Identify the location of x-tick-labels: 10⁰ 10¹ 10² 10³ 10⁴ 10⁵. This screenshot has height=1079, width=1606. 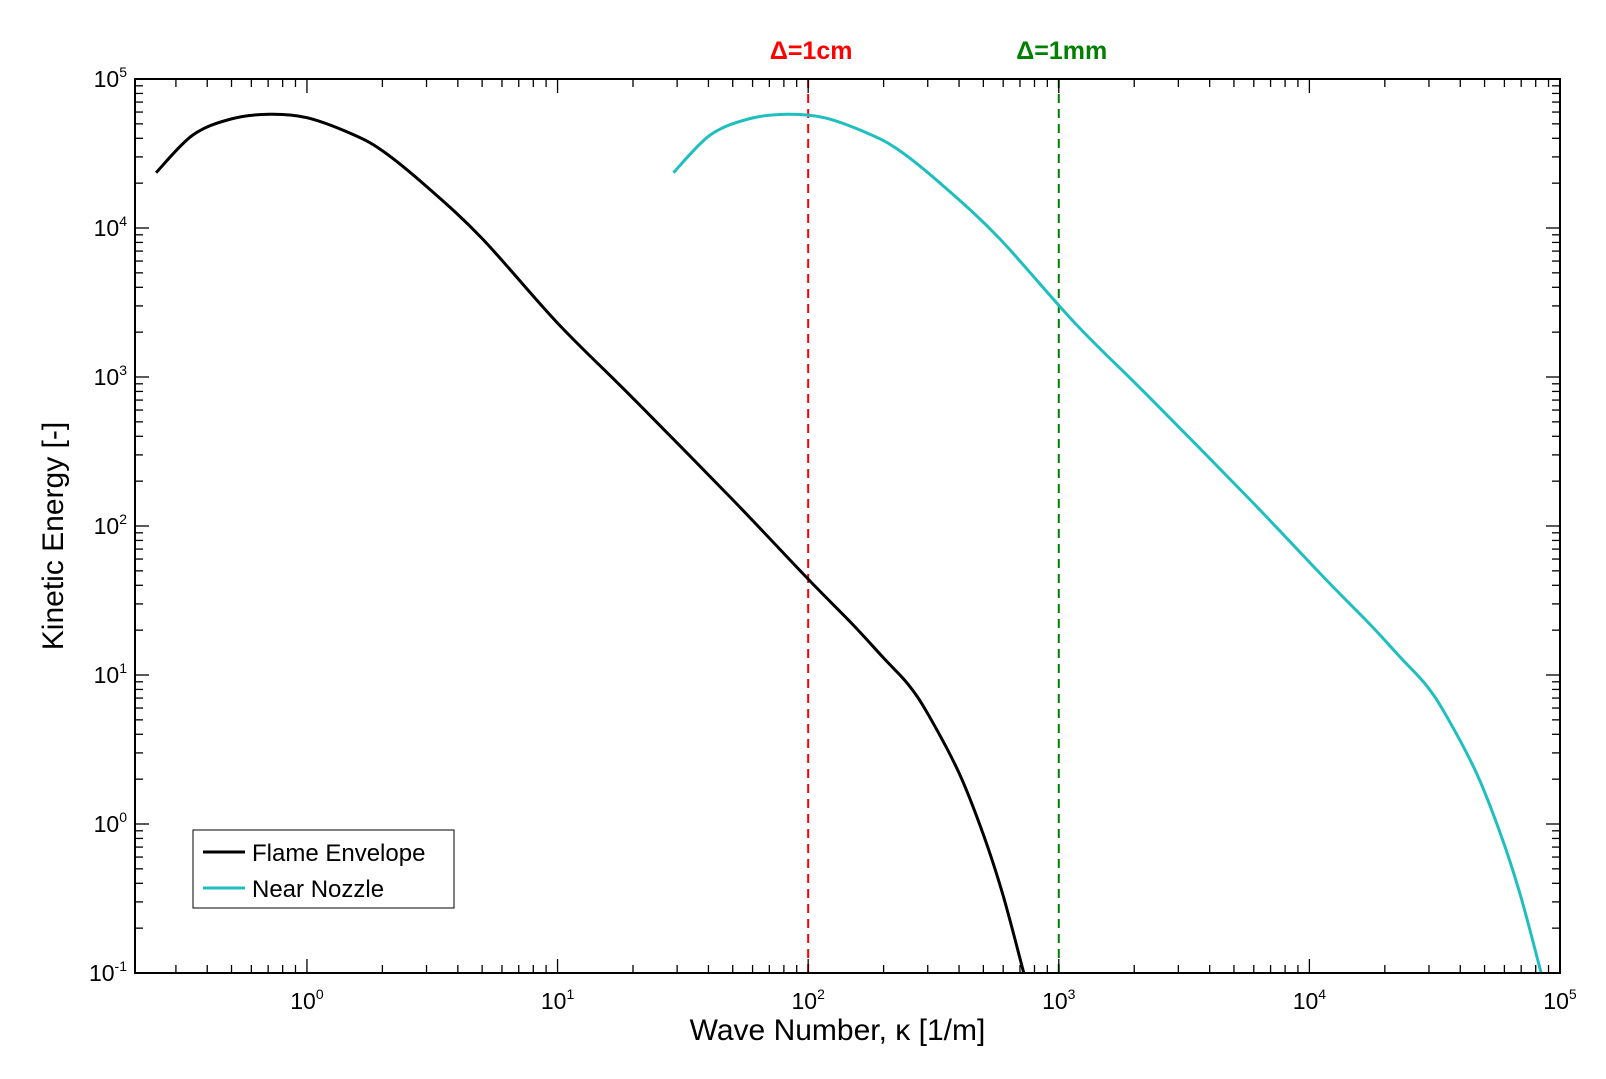
(933, 1000).